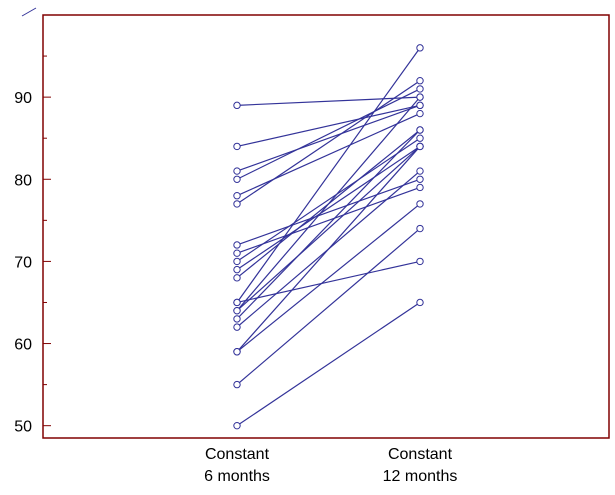  Describe the element at coordinates (23, 427) in the screenshot. I see `y-tick-label: 50` at that location.